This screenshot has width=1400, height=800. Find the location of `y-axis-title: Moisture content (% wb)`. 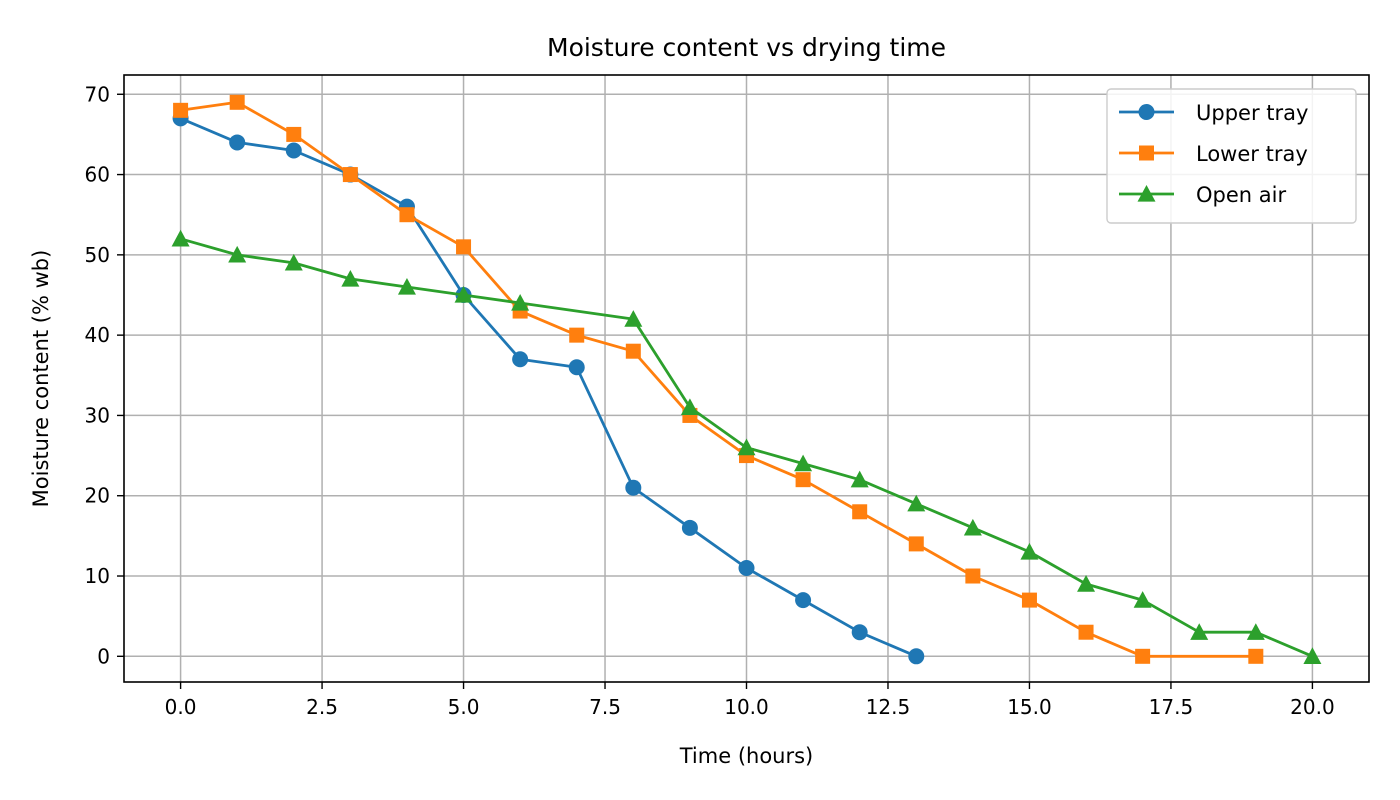

y-axis-title: Moisture content (% wb) is located at coordinates (41, 379).